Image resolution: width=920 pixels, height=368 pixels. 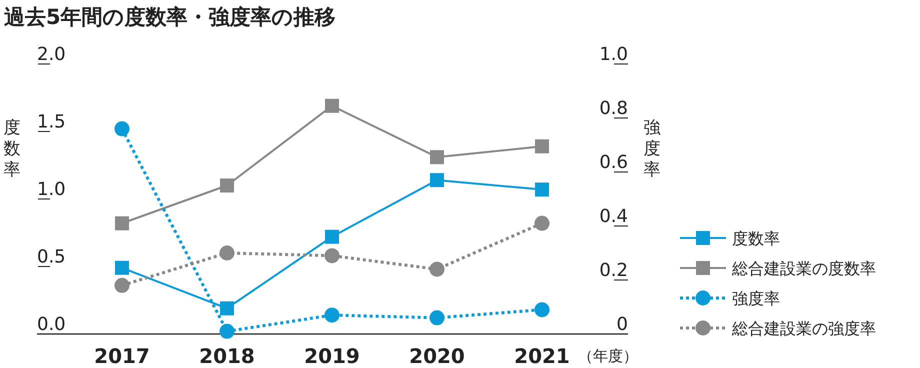 What do you see at coordinates (613, 54) in the screenshot?
I see `y2-tick-label: 1.0` at bounding box center [613, 54].